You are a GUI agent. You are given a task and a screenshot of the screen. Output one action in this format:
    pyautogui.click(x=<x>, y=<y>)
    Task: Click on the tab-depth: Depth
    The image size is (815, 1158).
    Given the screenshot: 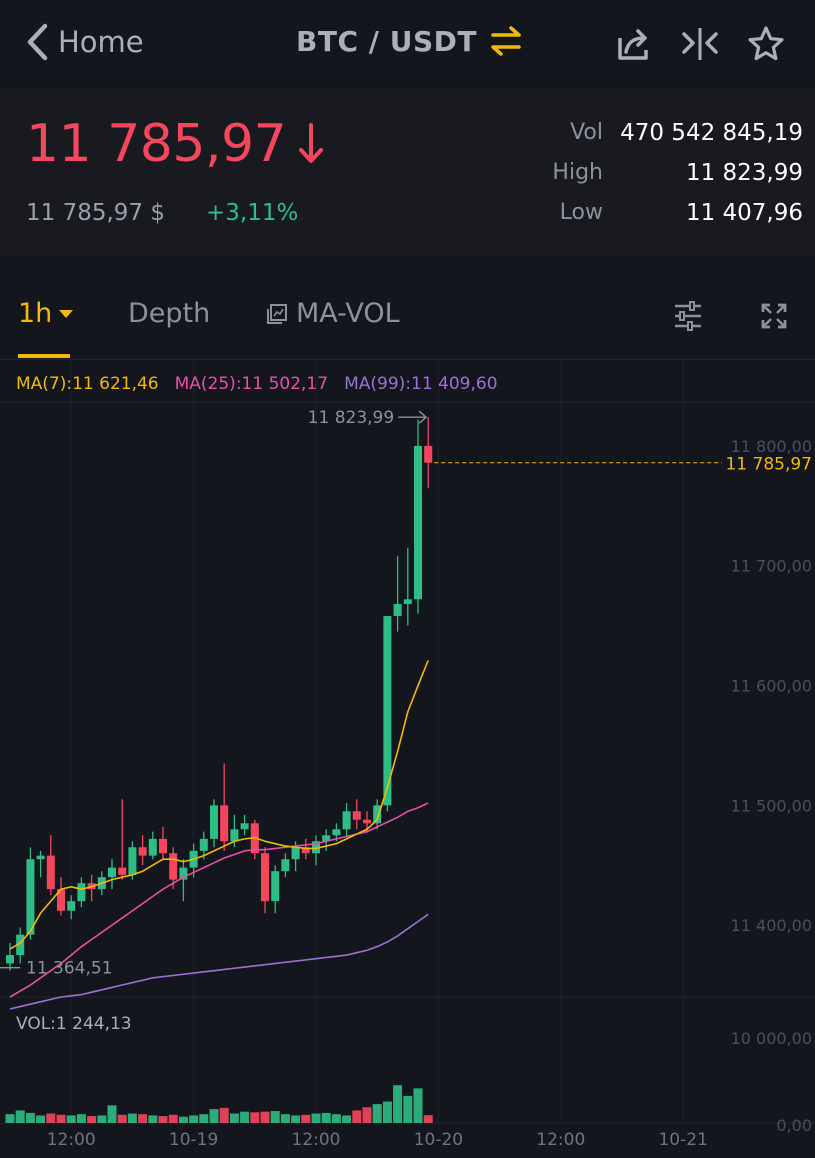 What is the action you would take?
    pyautogui.click(x=169, y=313)
    